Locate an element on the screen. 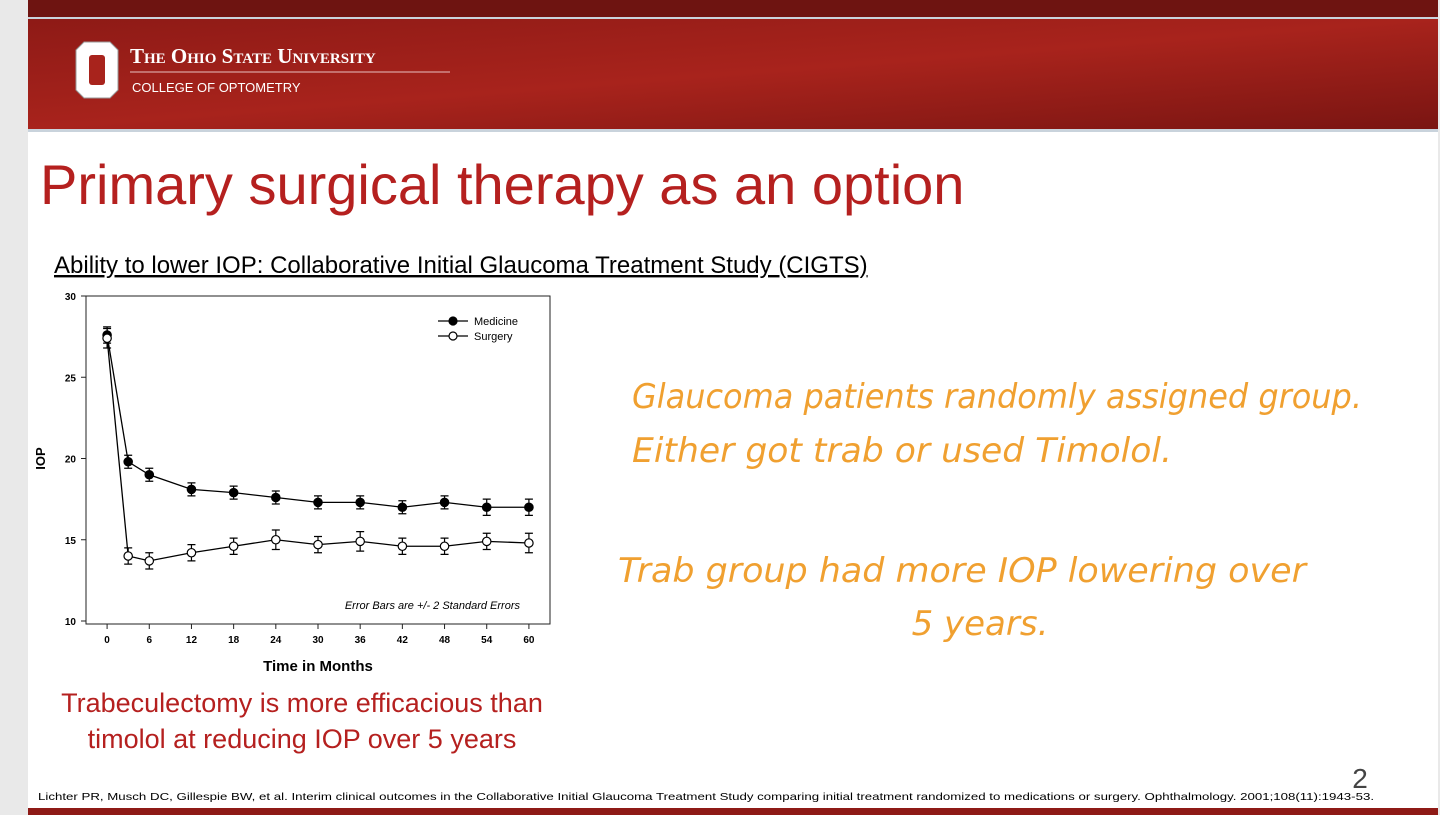  annotation: Error Bars are +/- 2 Standard Errors is located at coordinates (433, 606).